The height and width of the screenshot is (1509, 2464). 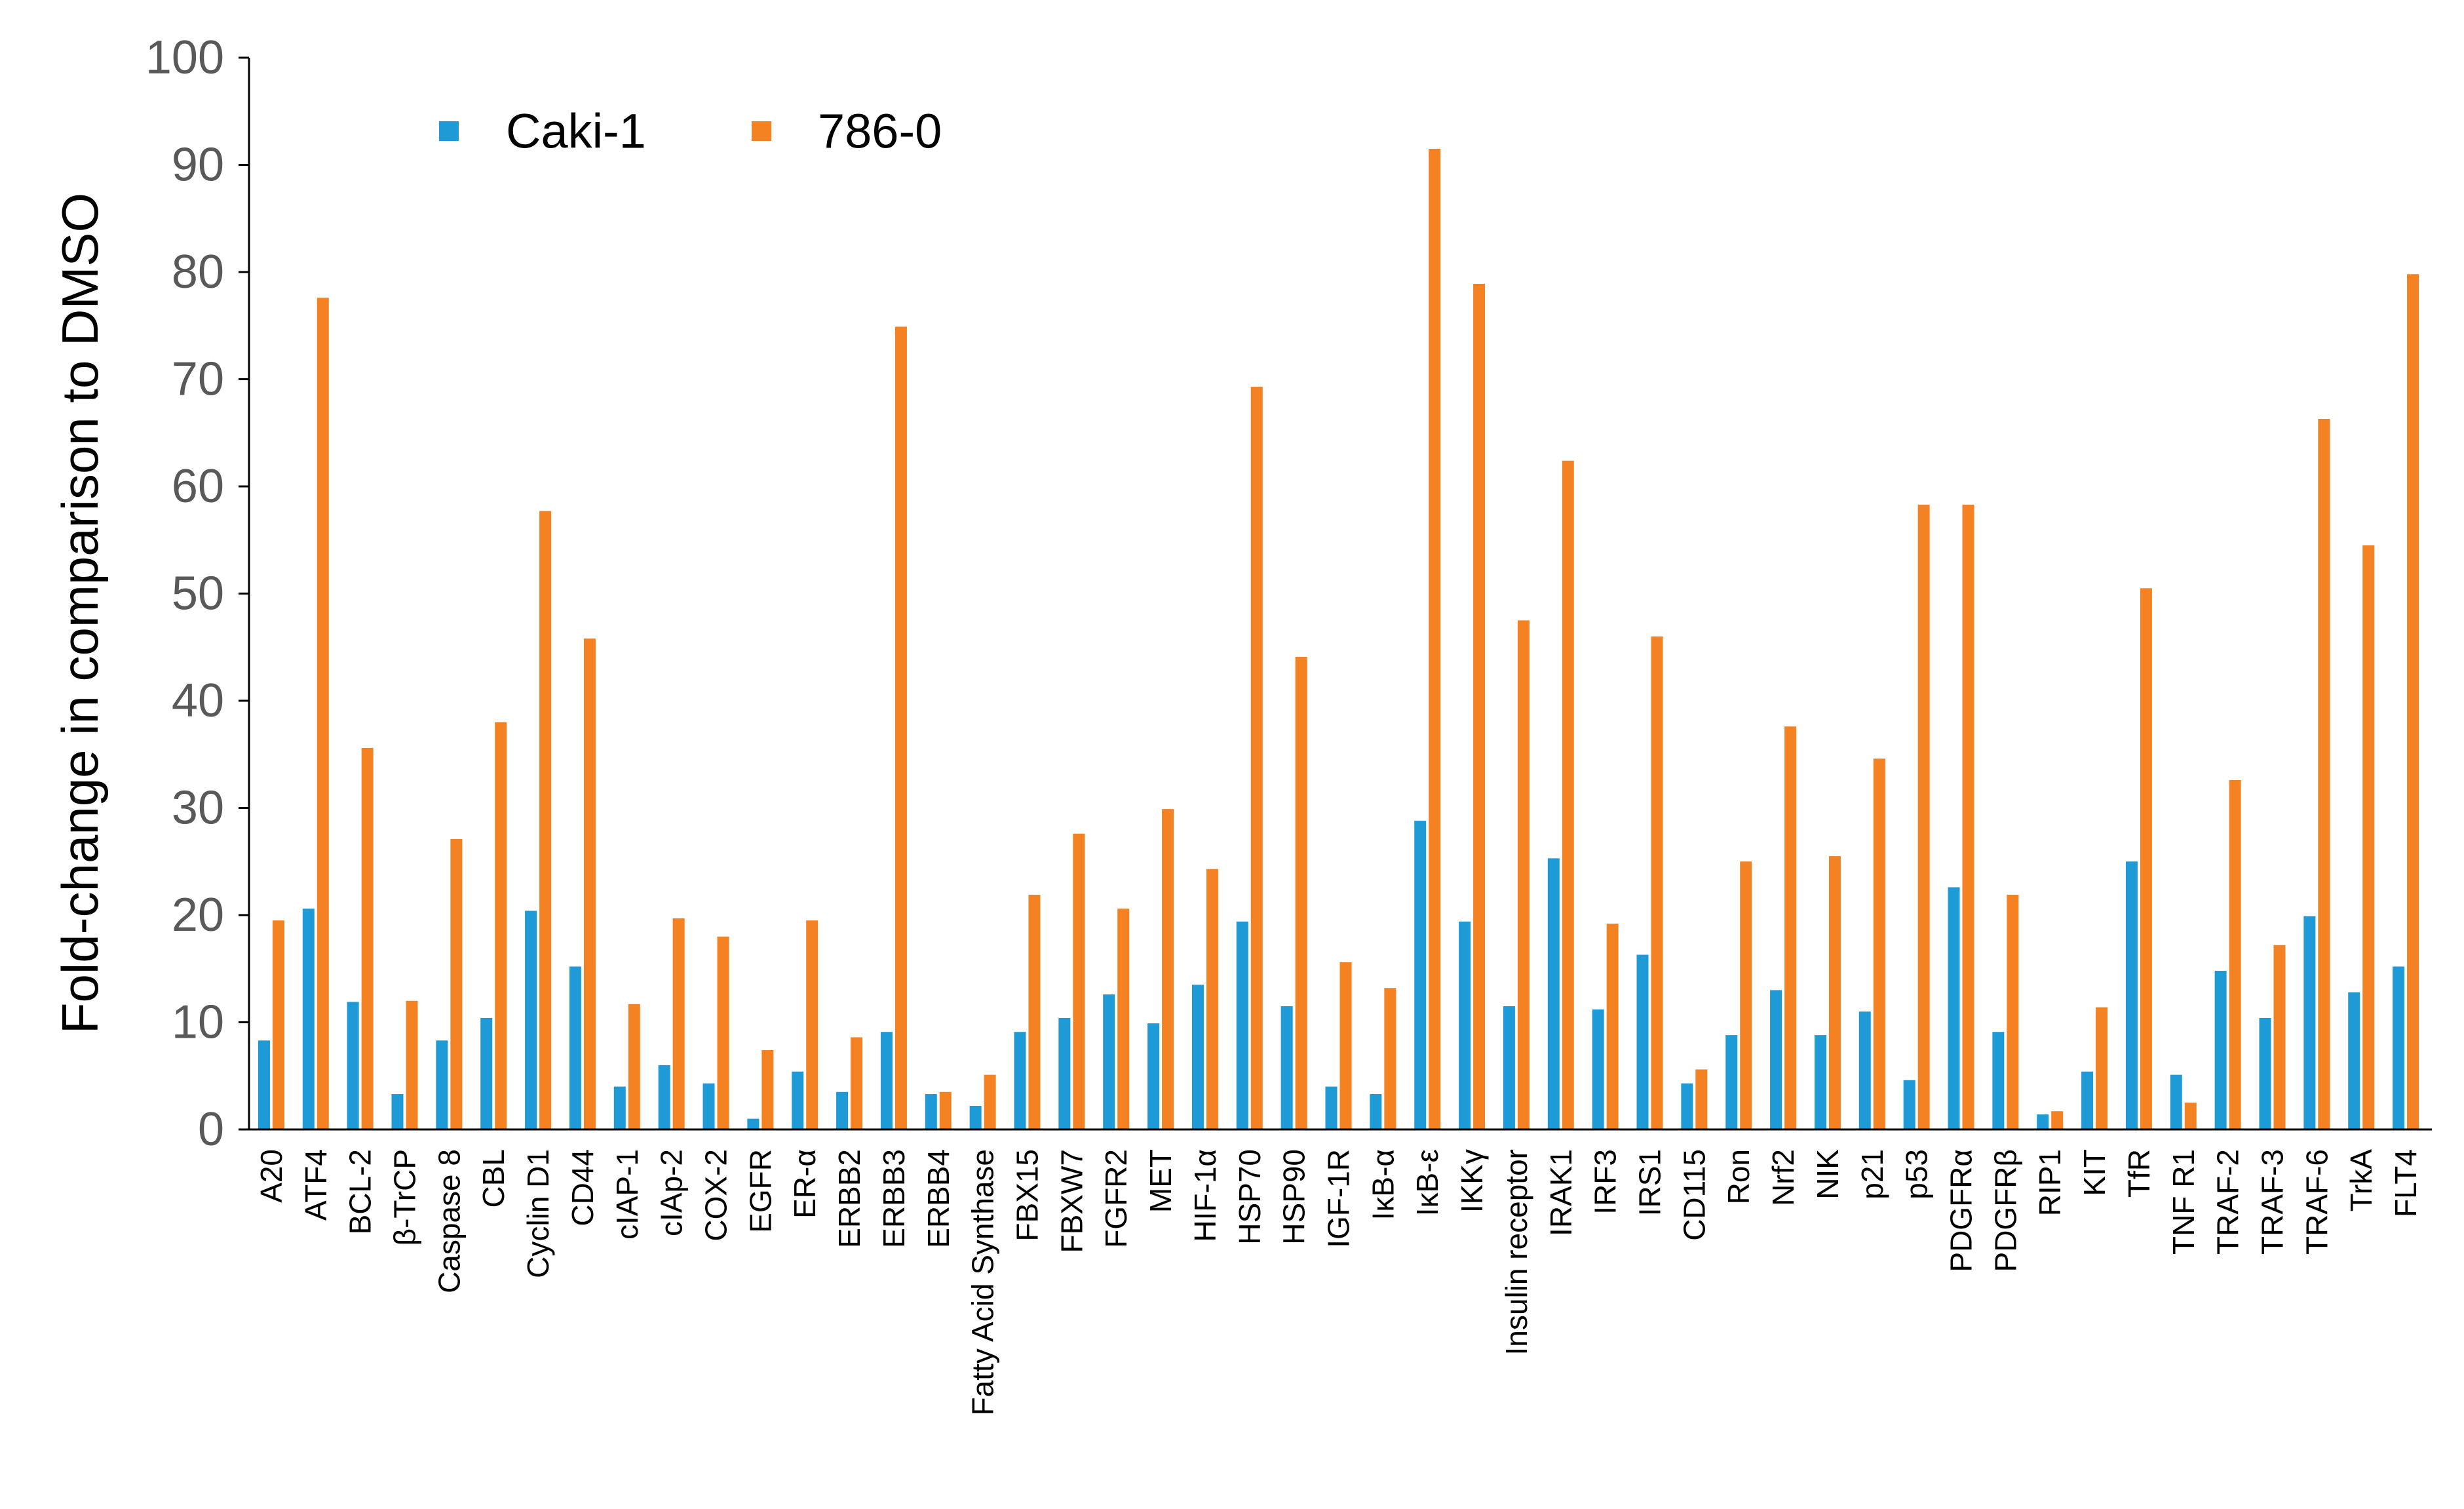 What do you see at coordinates (1250, 1197) in the screenshot?
I see `x-tick-label-hsp70: HSP70` at bounding box center [1250, 1197].